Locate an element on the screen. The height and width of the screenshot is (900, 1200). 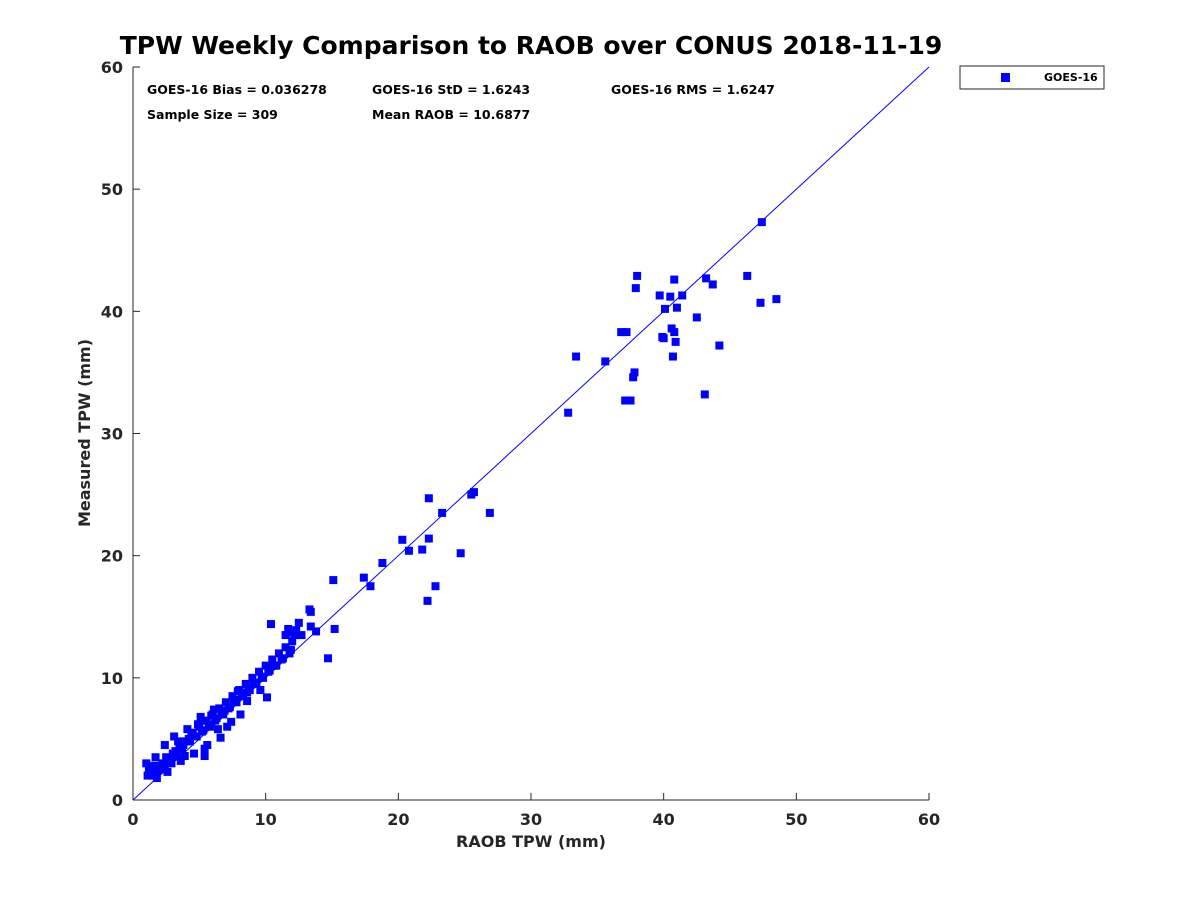
x-tick-label: 0 is located at coordinates (132, 819).